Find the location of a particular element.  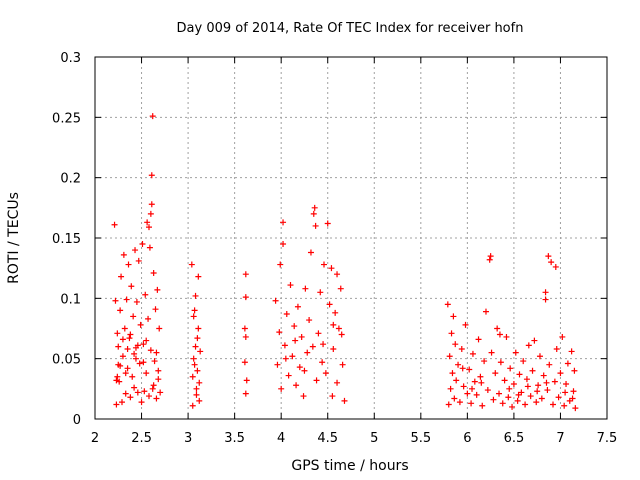

y-tick-label: 0.1 is located at coordinates (70, 299).